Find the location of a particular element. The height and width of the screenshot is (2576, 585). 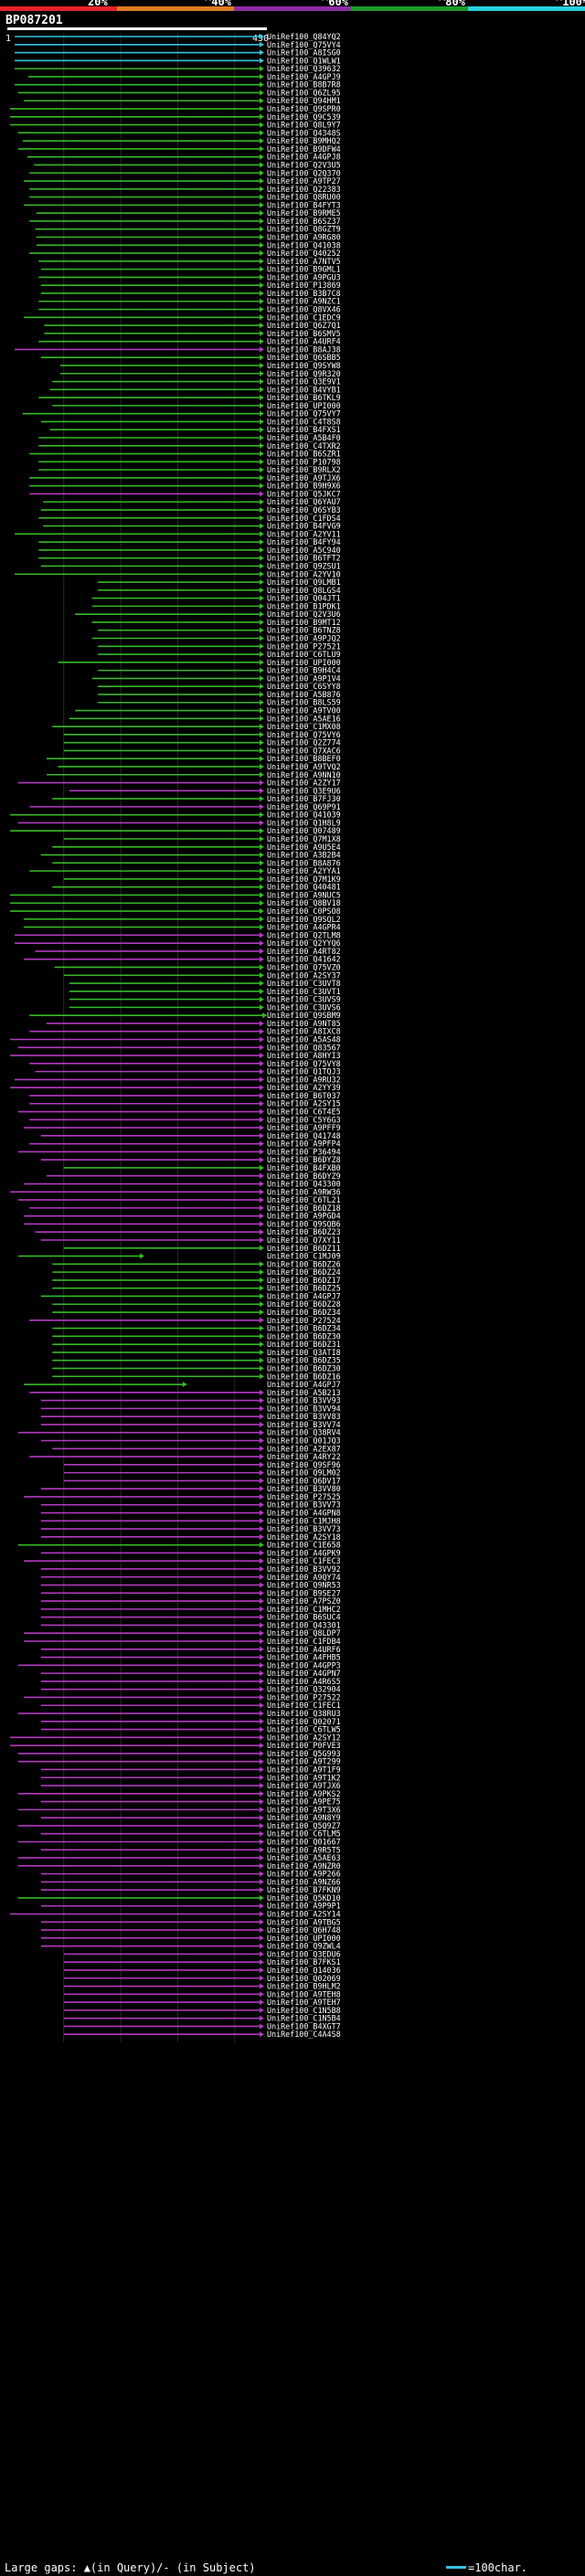

hit-label: UniRef100_A5AS48 is located at coordinates (304, 1039).